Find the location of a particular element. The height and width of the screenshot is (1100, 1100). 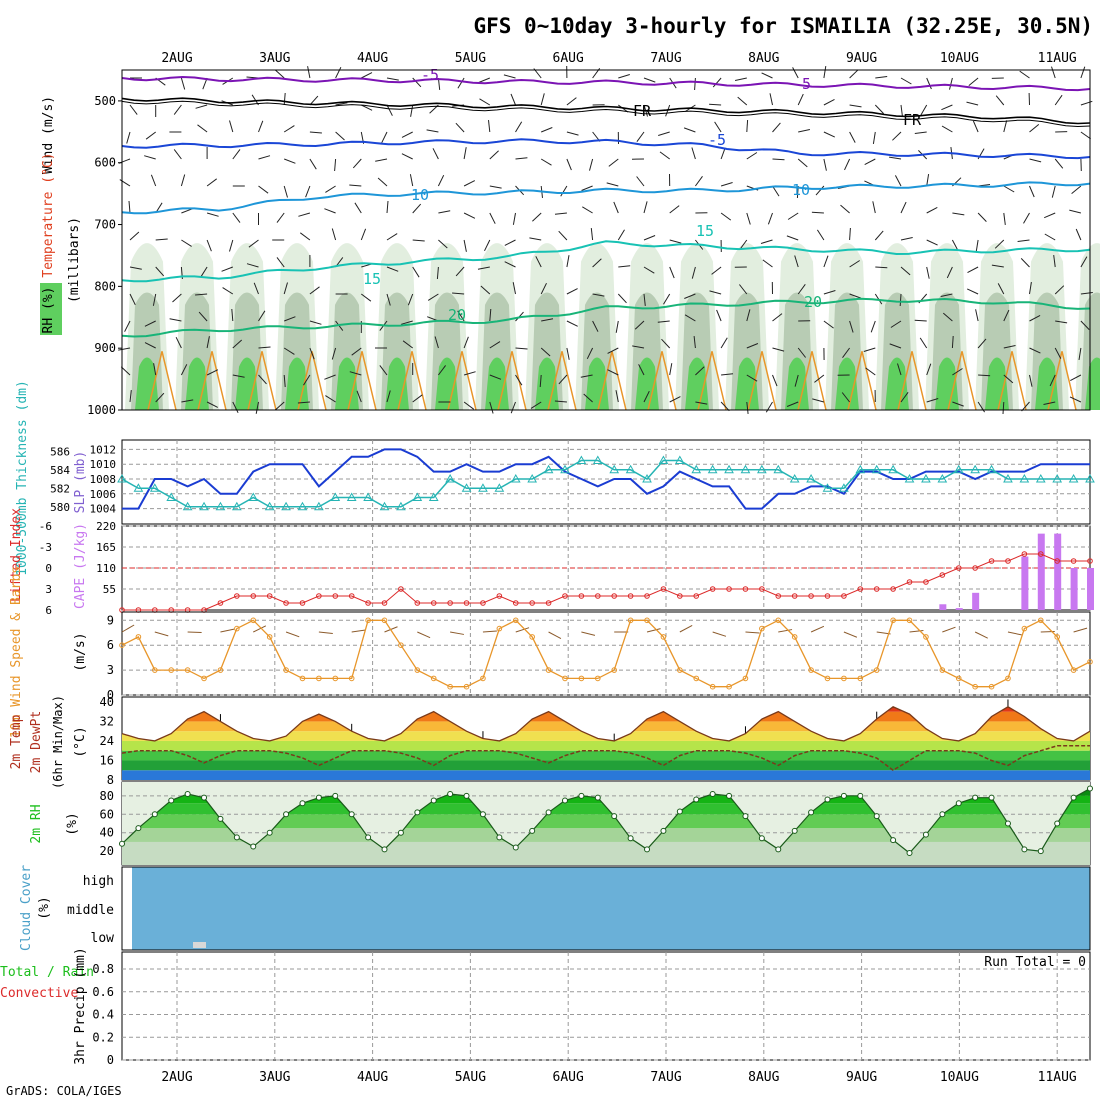

wind-tick: 9 is located at coordinates (110, 620).